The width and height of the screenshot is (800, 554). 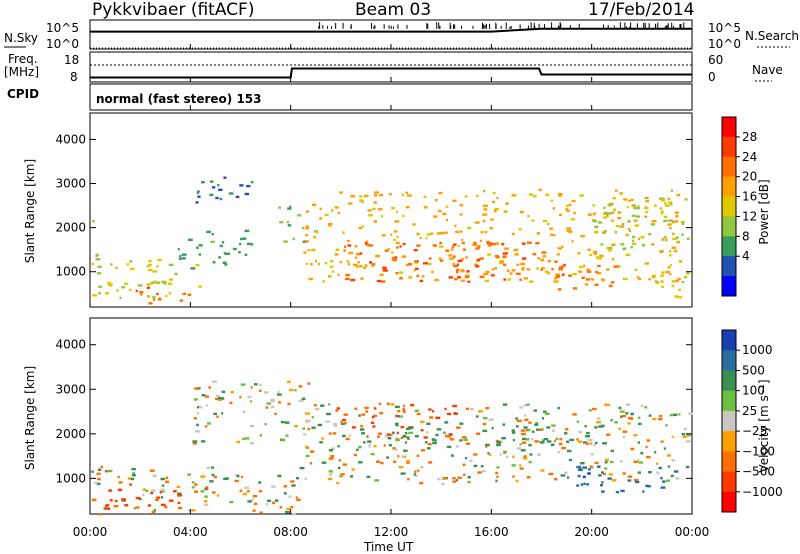 What do you see at coordinates (729, 421) in the screenshot?
I see `velocity-colorbar-segment` at bounding box center [729, 421].